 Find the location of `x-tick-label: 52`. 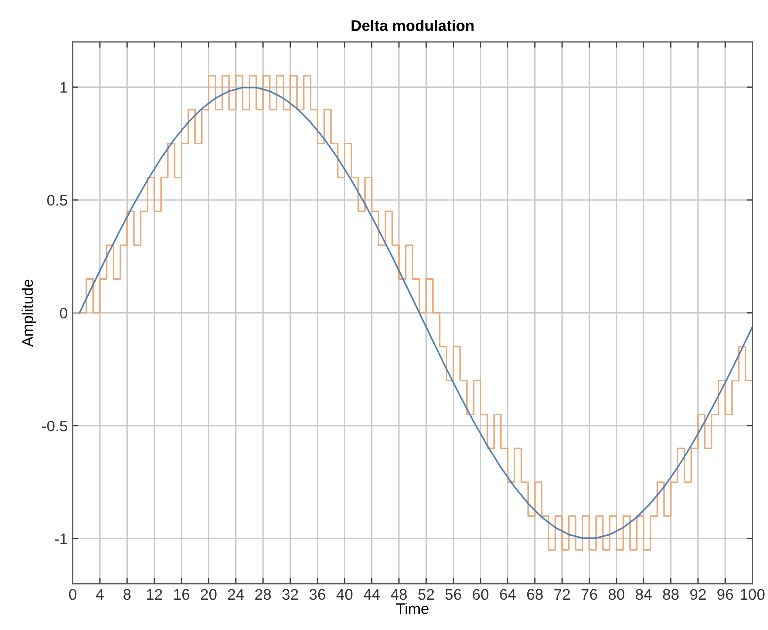

x-tick-label: 52 is located at coordinates (426, 594).